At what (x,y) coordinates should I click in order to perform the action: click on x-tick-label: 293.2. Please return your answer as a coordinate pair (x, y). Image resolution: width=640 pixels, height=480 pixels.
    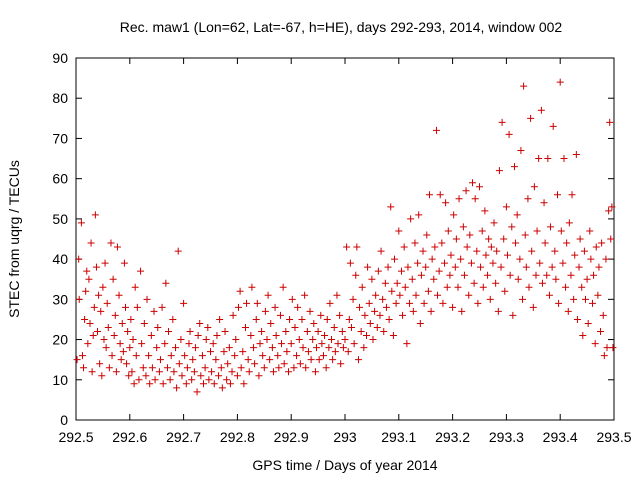
    Looking at the image, I should click on (452, 437).